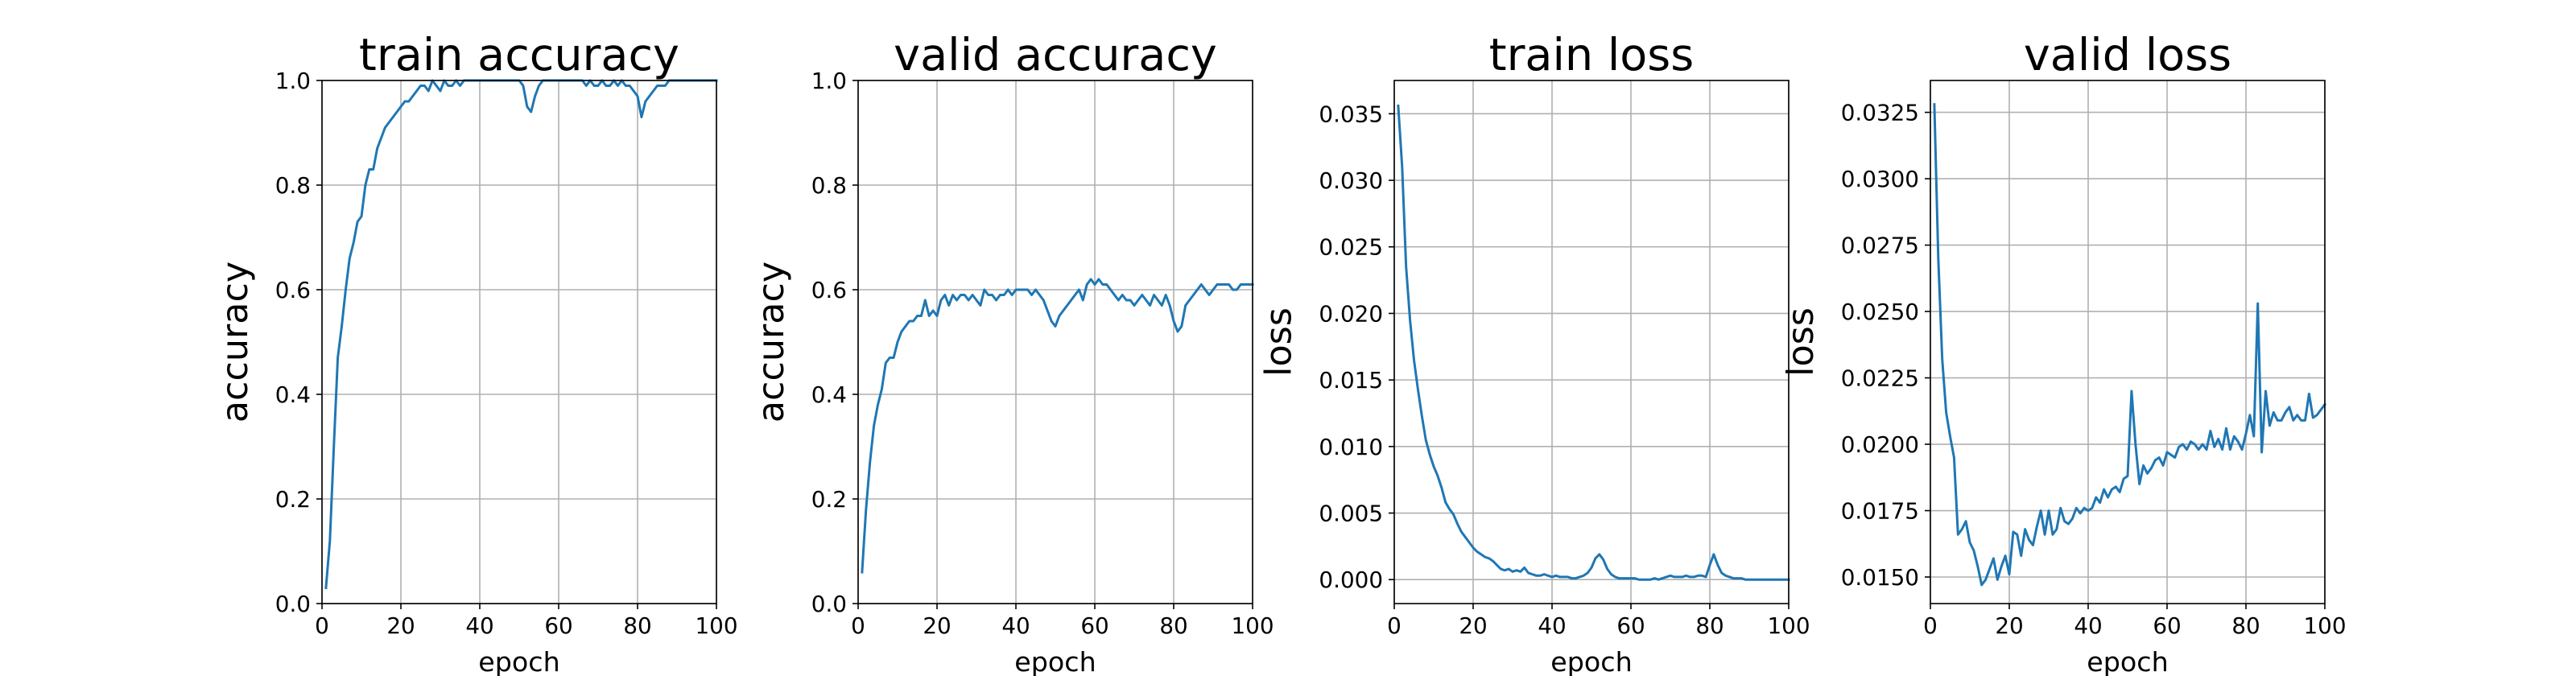 The image size is (2576, 676). What do you see at coordinates (1351, 514) in the screenshot?
I see `y-tick-label: 0.005` at bounding box center [1351, 514].